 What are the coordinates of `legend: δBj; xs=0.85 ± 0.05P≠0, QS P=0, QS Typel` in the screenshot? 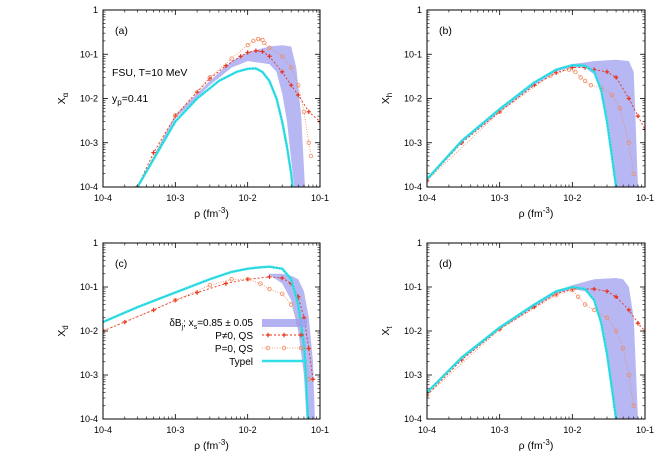 It's located at (238, 343).